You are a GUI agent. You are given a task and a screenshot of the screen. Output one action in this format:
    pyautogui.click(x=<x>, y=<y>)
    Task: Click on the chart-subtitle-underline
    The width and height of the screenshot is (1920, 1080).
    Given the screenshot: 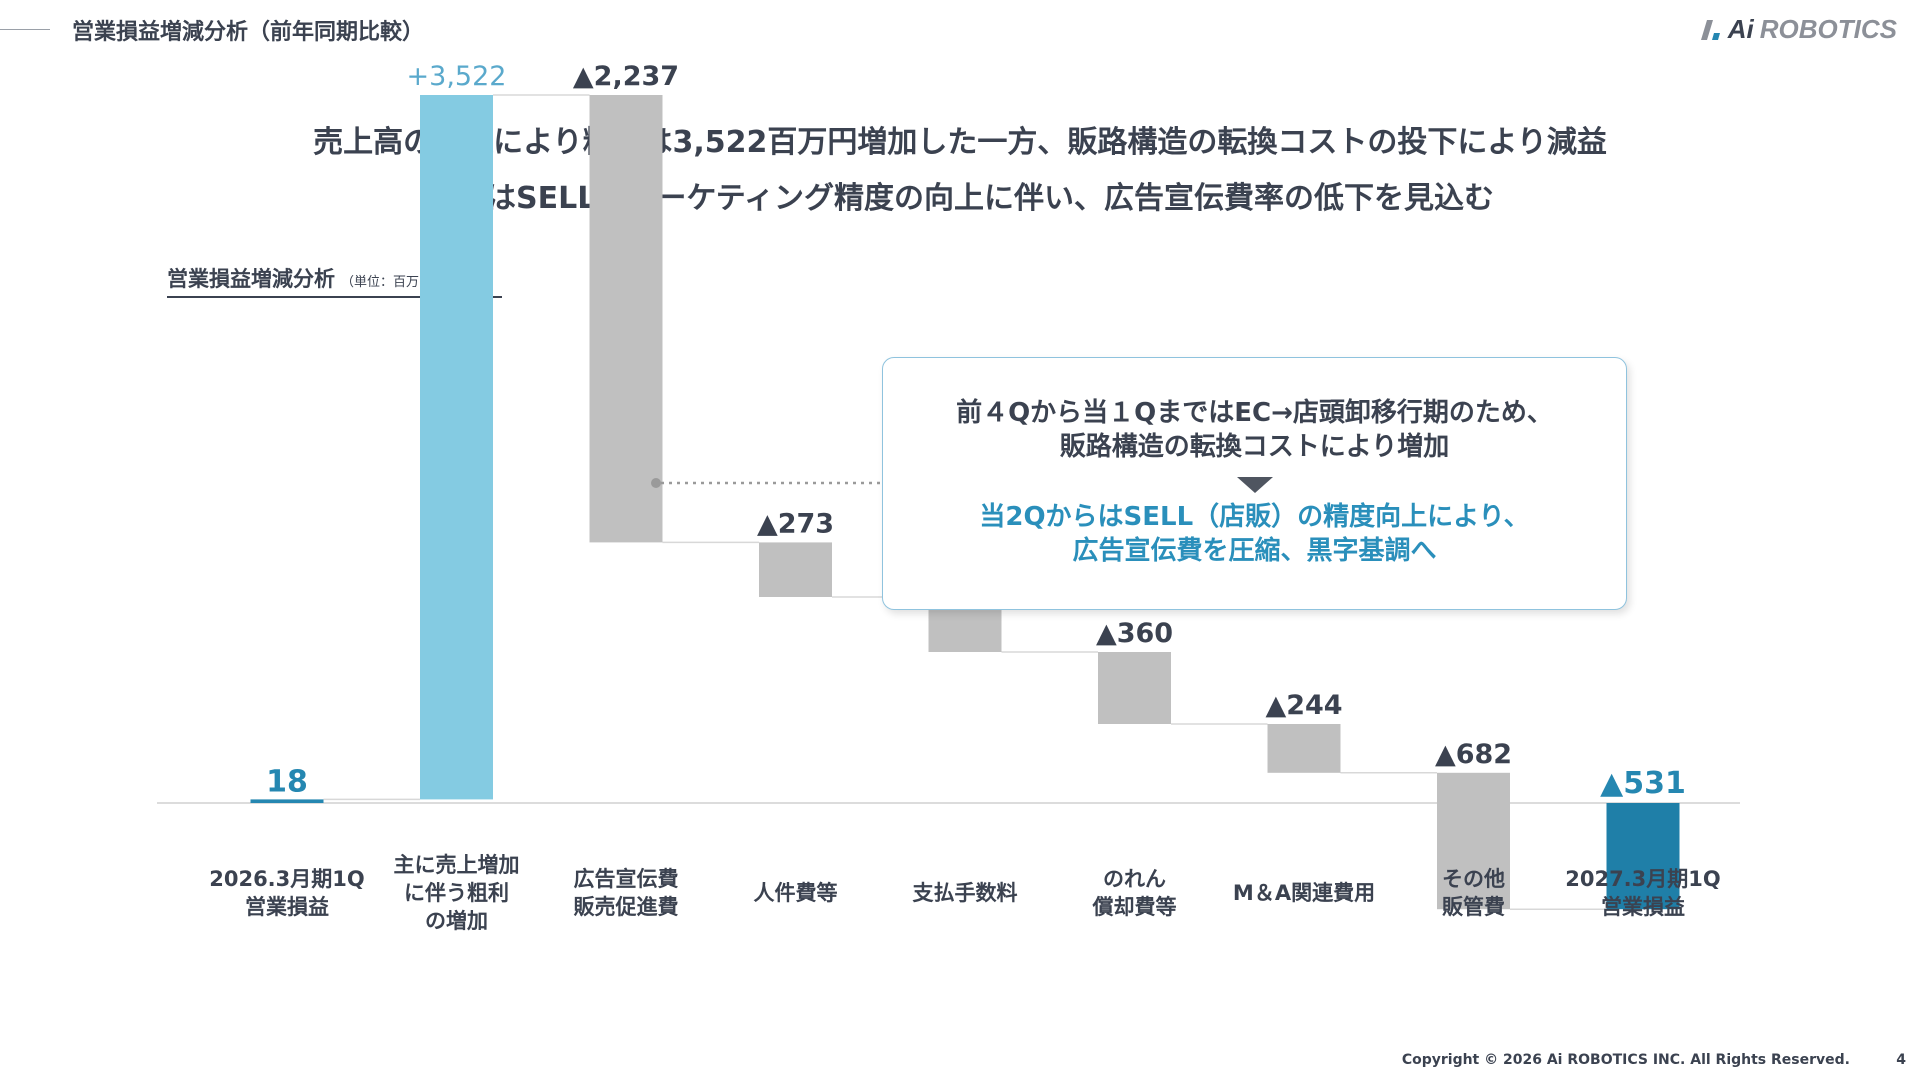 What is the action you would take?
    pyautogui.click(x=334, y=297)
    